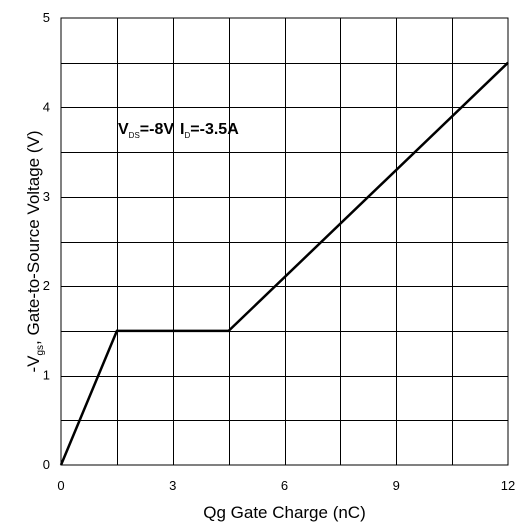 The height and width of the screenshot is (524, 520). I want to click on x-tick-labels: 0 3 6 9 12, so click(286, 485).